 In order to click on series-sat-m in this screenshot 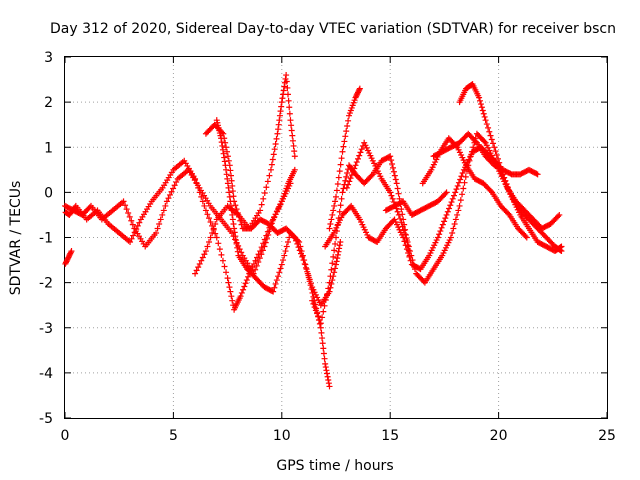, I will do `click(485, 154)`.